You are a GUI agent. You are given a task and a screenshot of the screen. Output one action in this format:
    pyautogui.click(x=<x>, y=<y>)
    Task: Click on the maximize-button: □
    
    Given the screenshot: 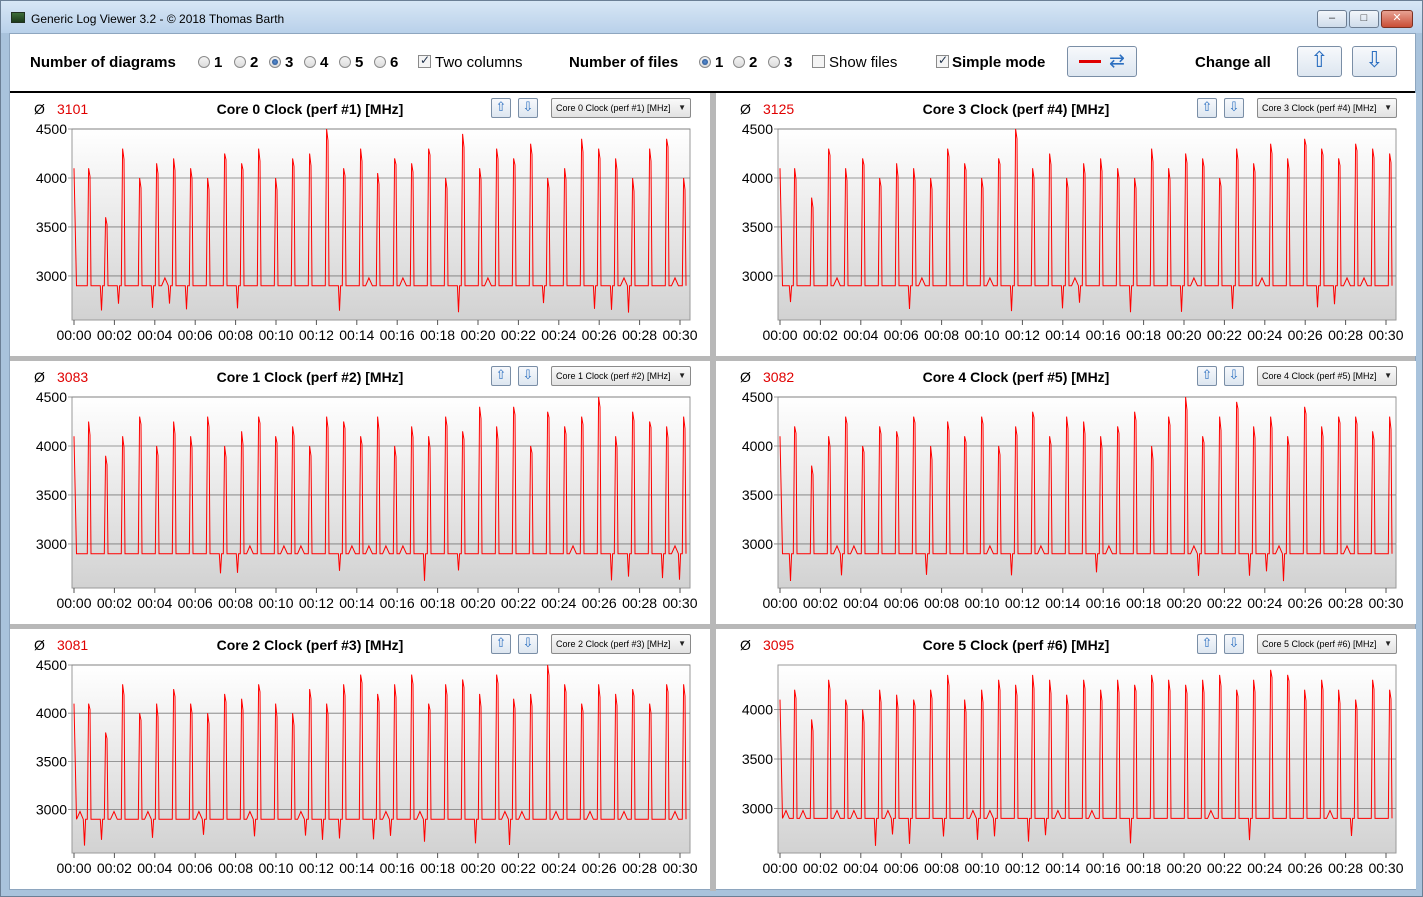 What is the action you would take?
    pyautogui.click(x=1364, y=19)
    